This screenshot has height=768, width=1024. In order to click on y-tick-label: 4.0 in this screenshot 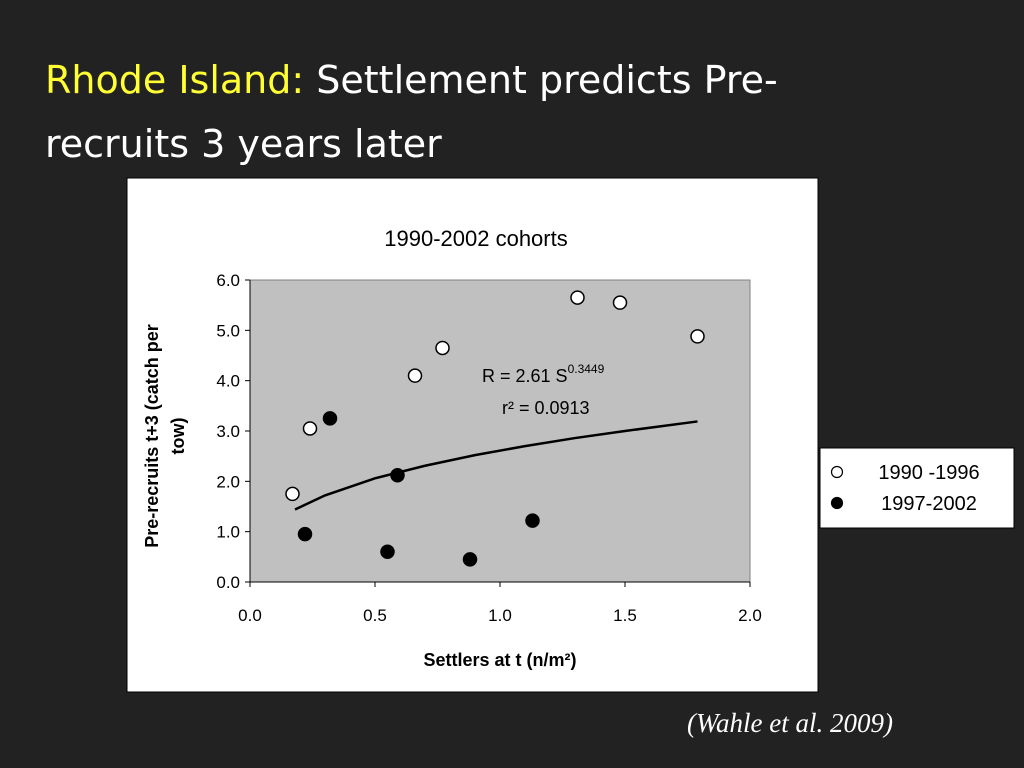, I will do `click(228, 381)`.